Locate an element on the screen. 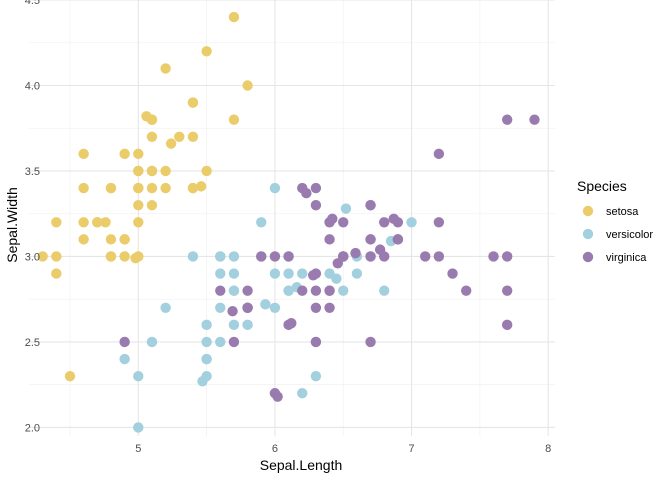 The image size is (672, 480). y-tick-label: 2.5 is located at coordinates (32, 343).